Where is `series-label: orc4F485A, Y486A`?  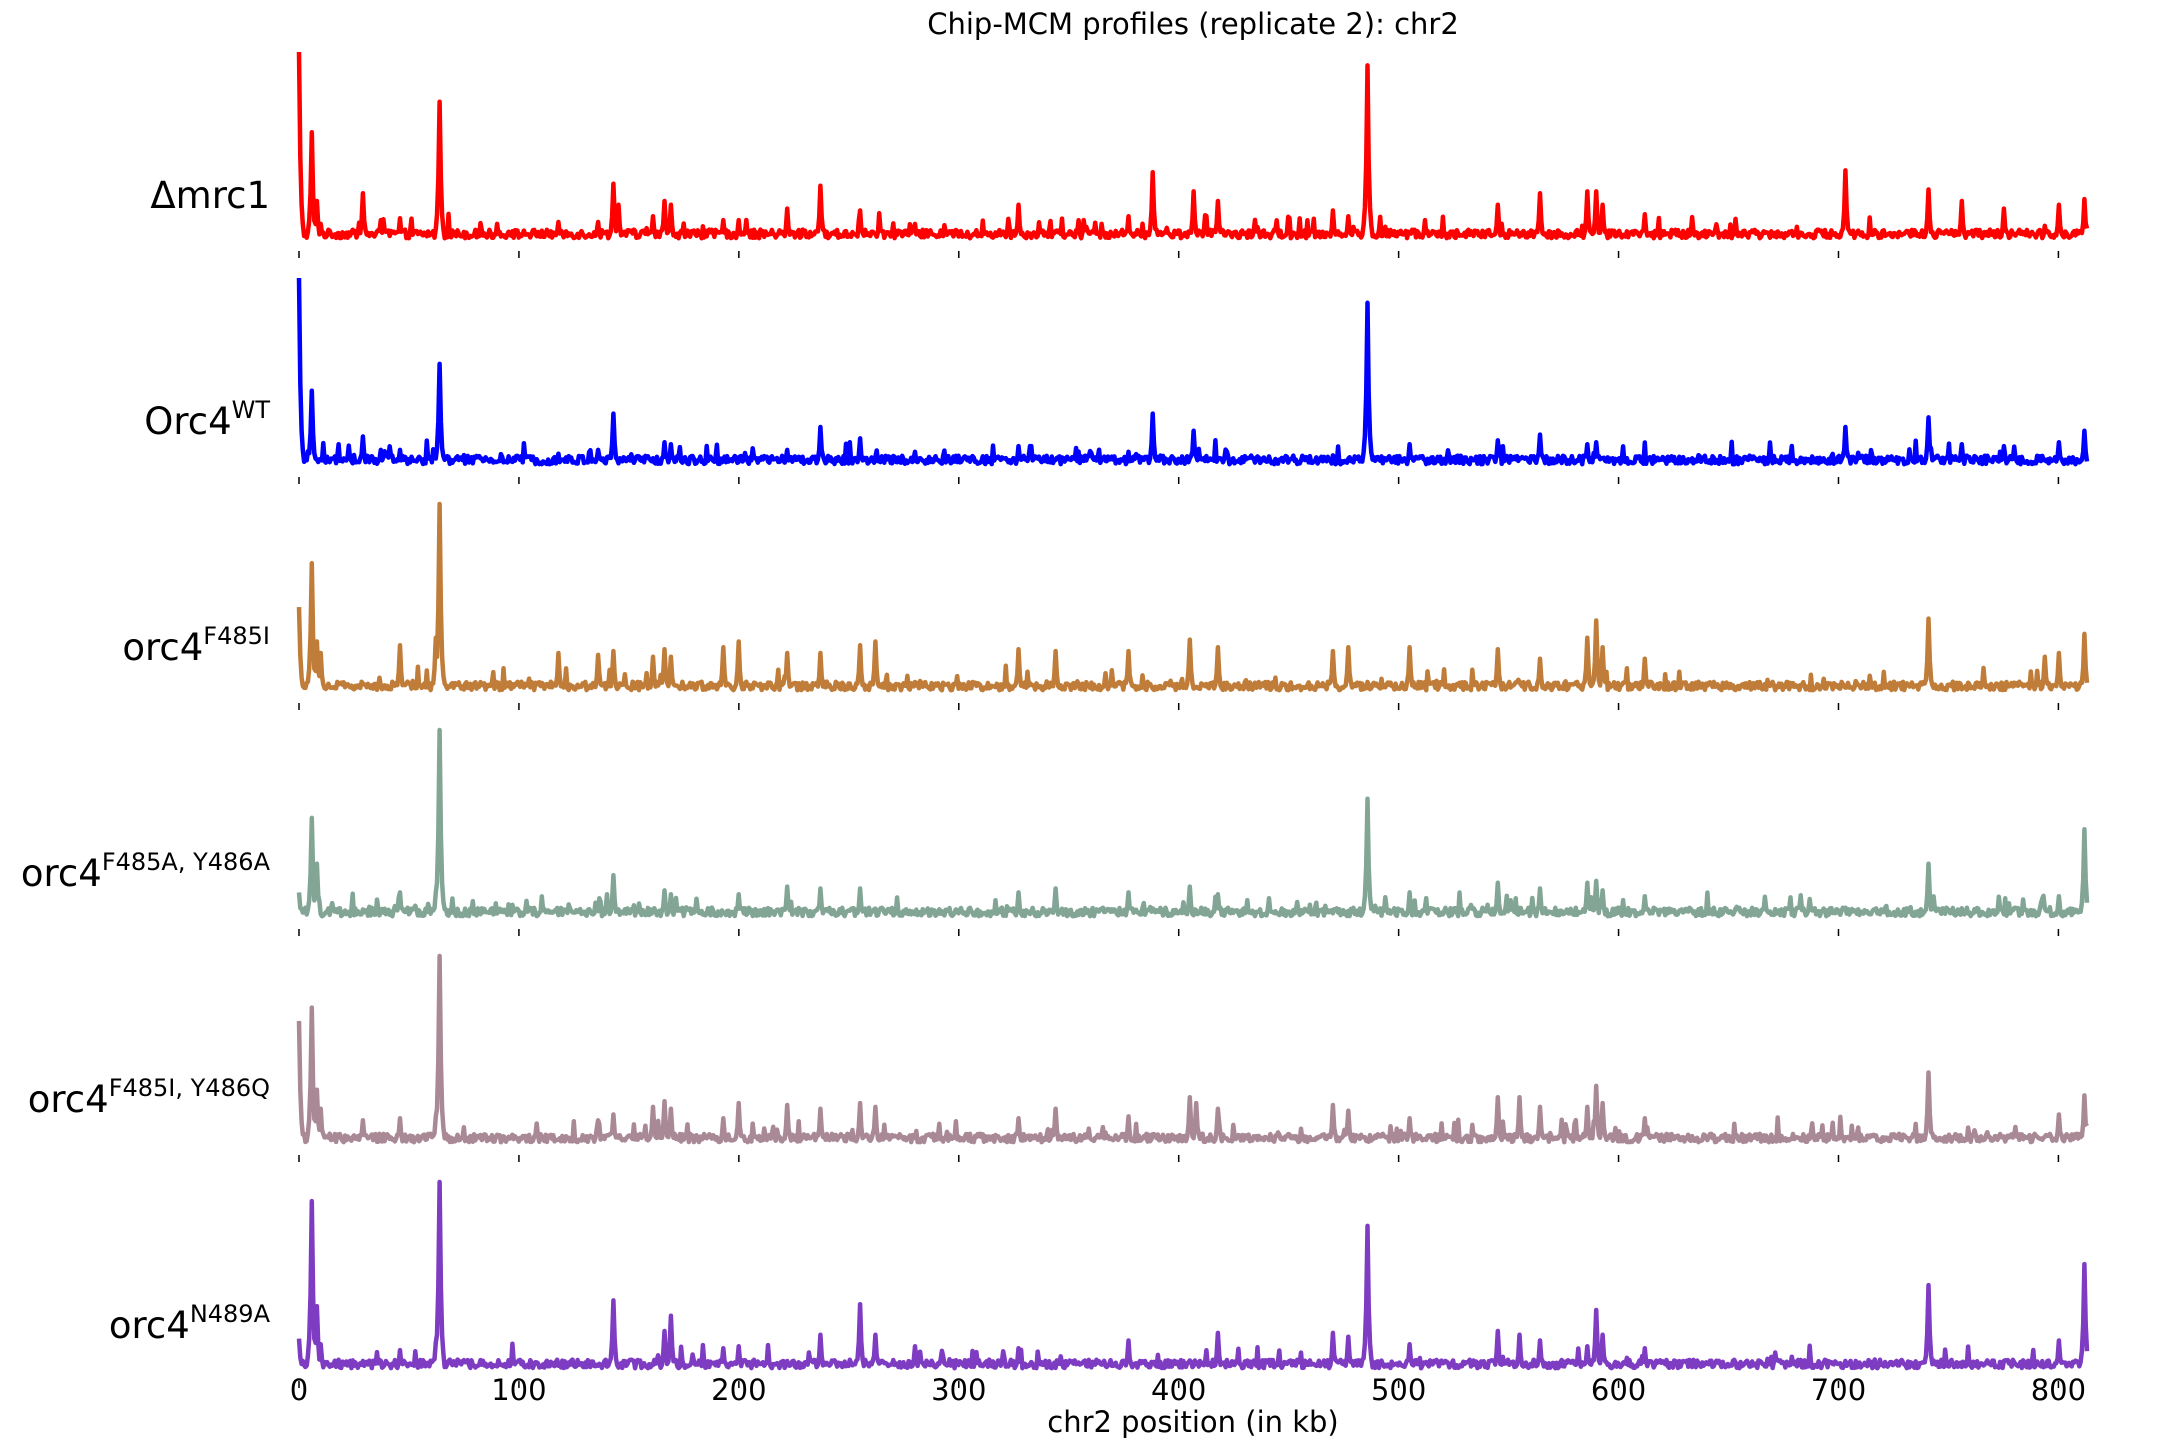 series-label: orc4F485A, Y486A is located at coordinates (146, 871).